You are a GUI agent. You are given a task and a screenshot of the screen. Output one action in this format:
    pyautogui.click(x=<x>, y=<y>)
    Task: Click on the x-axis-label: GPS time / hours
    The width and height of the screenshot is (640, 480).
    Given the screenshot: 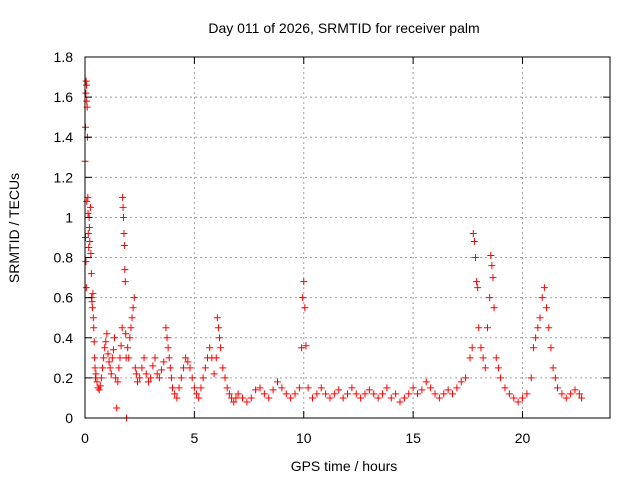 What is the action you would take?
    pyautogui.click(x=344, y=466)
    